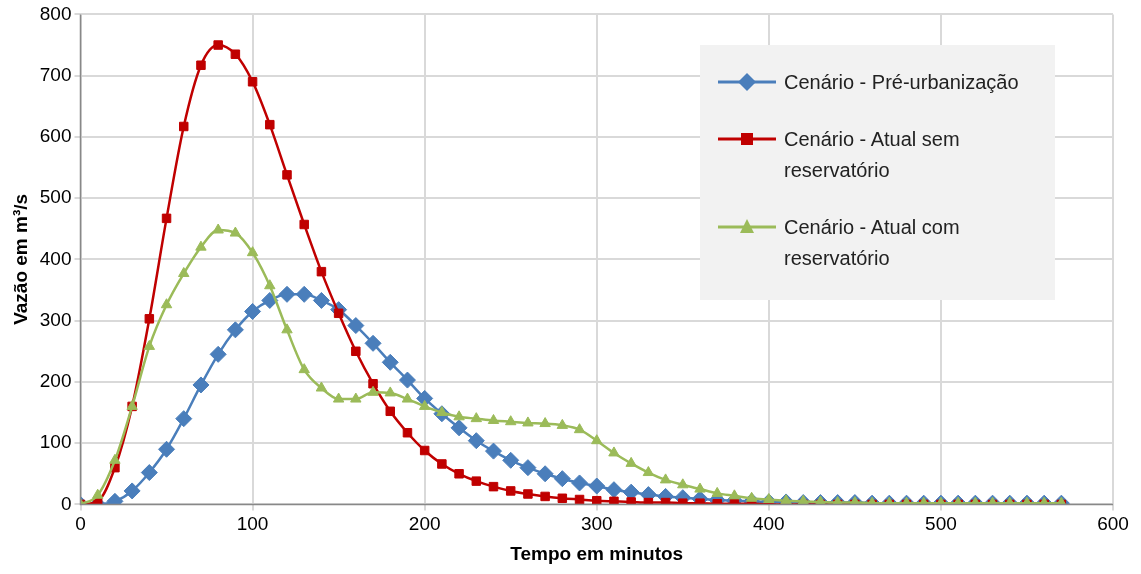  I want to click on x-tick-label: 100, so click(252, 524).